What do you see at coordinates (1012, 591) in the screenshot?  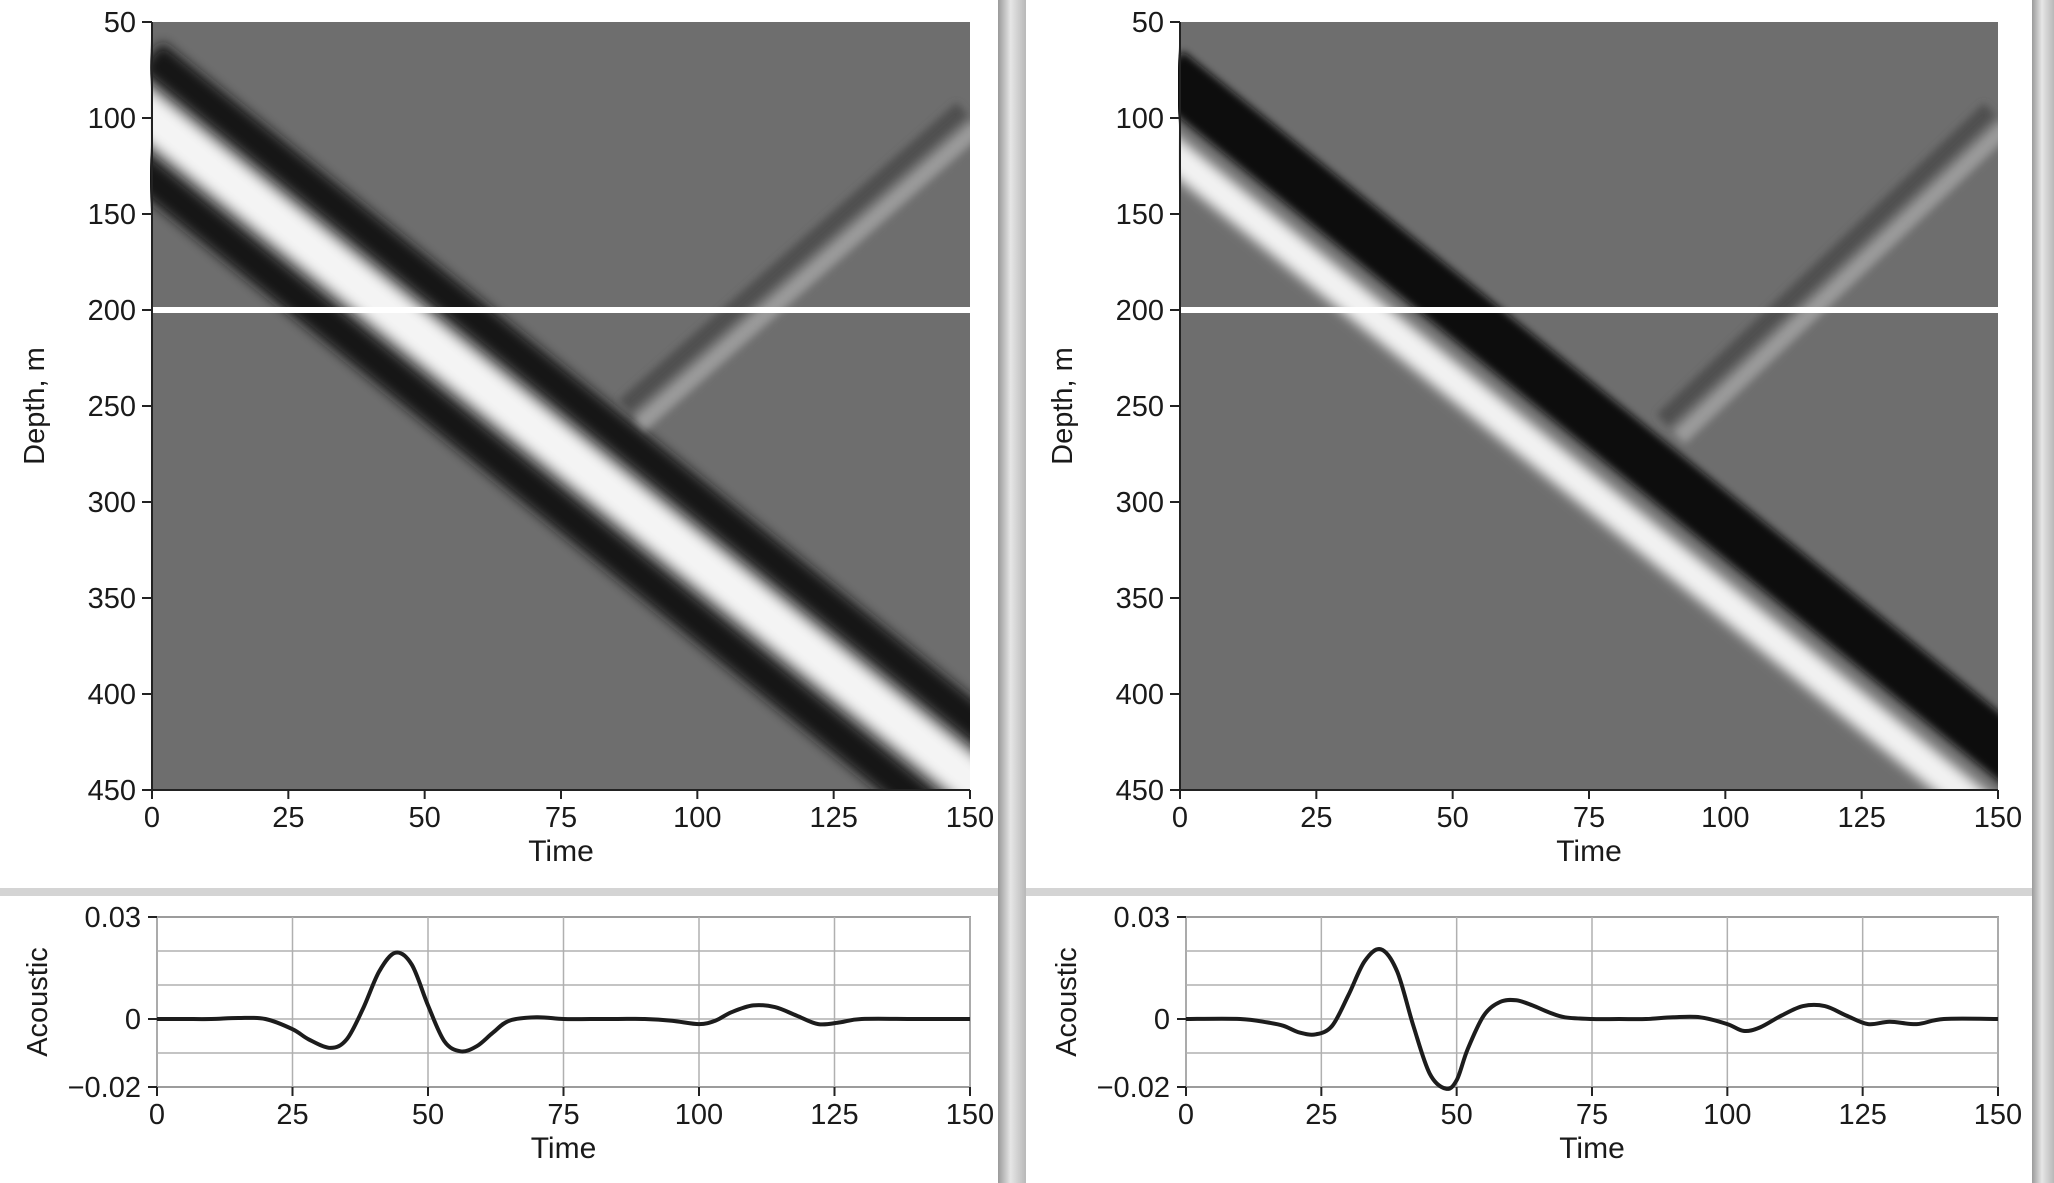 I see `vertical-divider` at bounding box center [1012, 591].